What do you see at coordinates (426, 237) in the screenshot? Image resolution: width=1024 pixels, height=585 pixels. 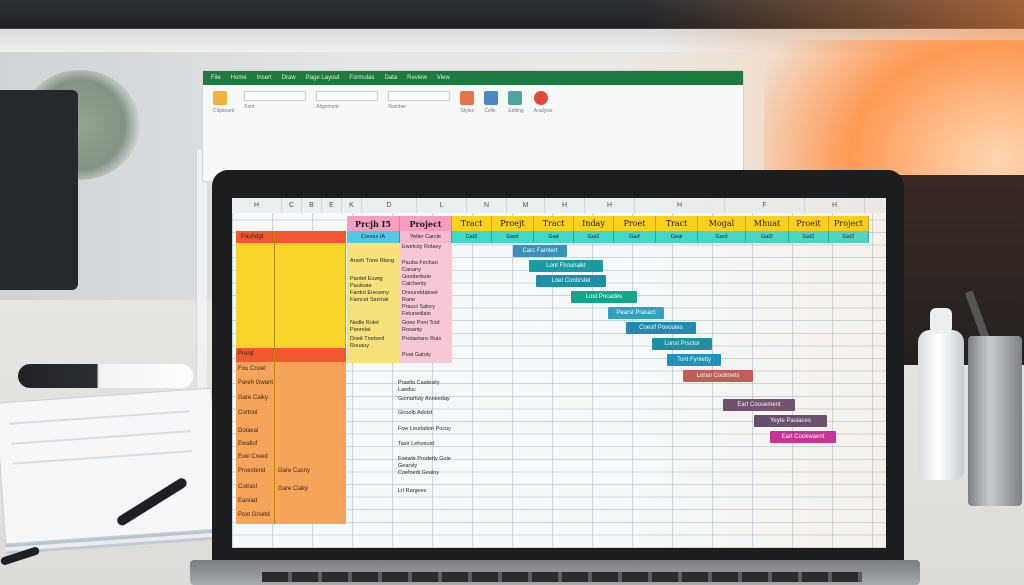 I see `sub-header-cell: Yeller Carcle` at bounding box center [426, 237].